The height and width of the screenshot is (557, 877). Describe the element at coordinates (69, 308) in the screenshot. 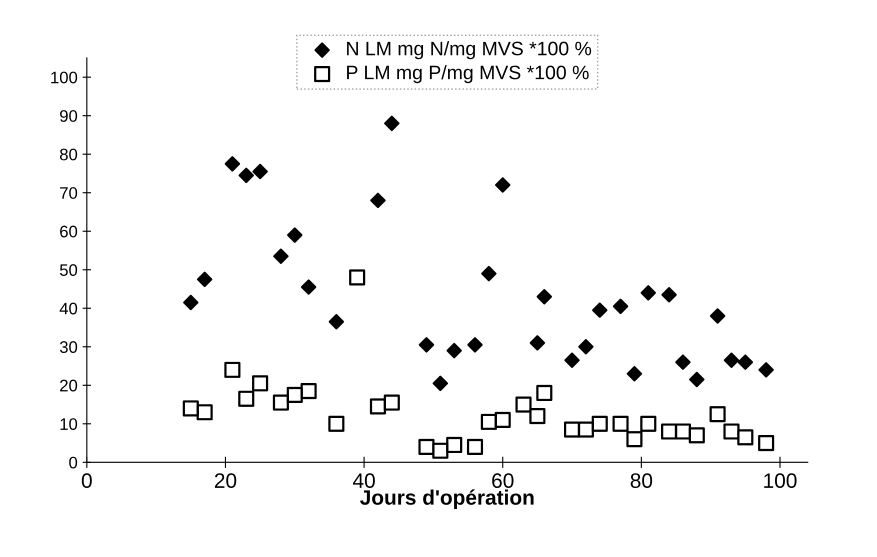

I see `y-tick-label: 40` at that location.